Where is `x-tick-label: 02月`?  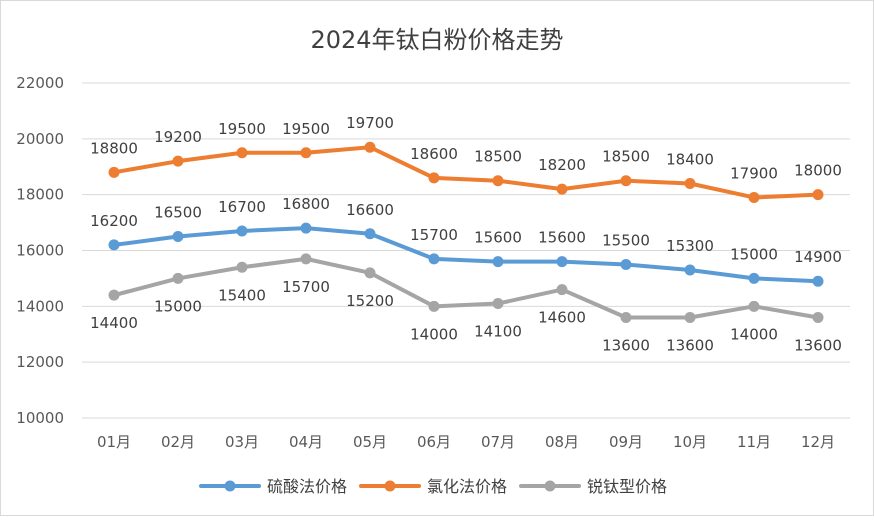 x-tick-label: 02月 is located at coordinates (178, 442).